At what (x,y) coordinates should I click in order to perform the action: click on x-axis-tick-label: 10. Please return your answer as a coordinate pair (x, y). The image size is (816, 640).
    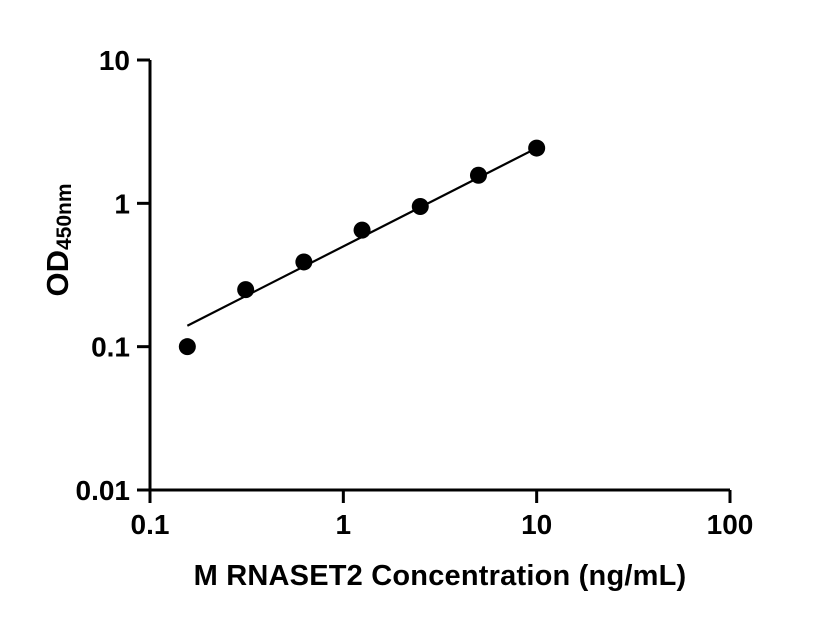
    Looking at the image, I should click on (536, 524).